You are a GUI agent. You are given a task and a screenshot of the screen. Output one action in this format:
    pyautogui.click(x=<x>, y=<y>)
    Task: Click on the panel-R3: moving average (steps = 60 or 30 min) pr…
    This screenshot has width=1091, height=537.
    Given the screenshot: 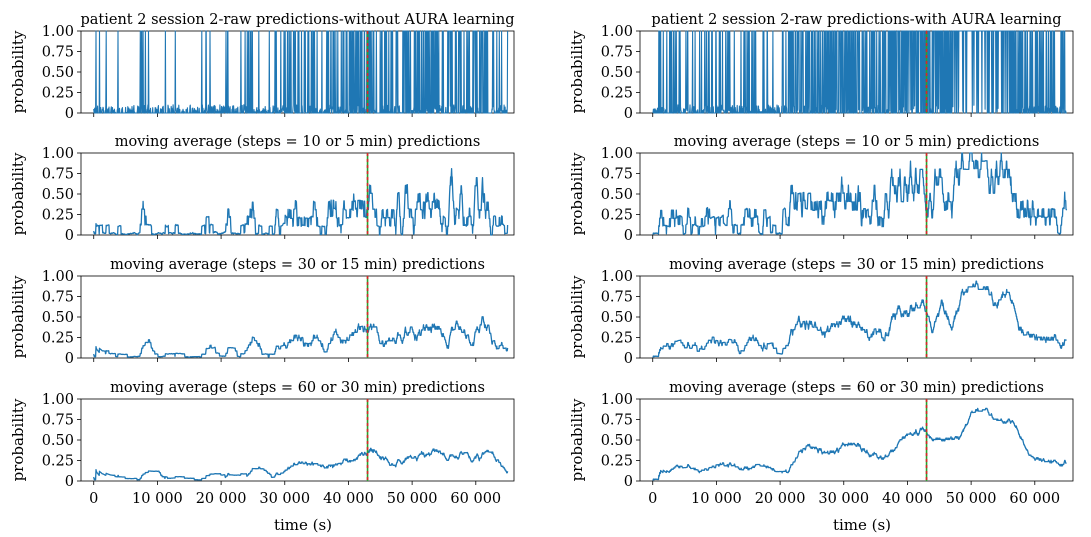 What is the action you would take?
    pyautogui.click(x=821, y=443)
    